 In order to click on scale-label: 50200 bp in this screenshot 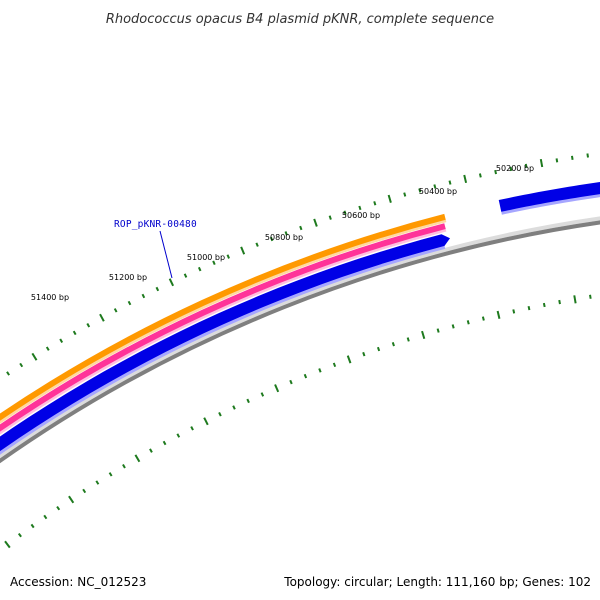, I will do `click(515, 168)`.